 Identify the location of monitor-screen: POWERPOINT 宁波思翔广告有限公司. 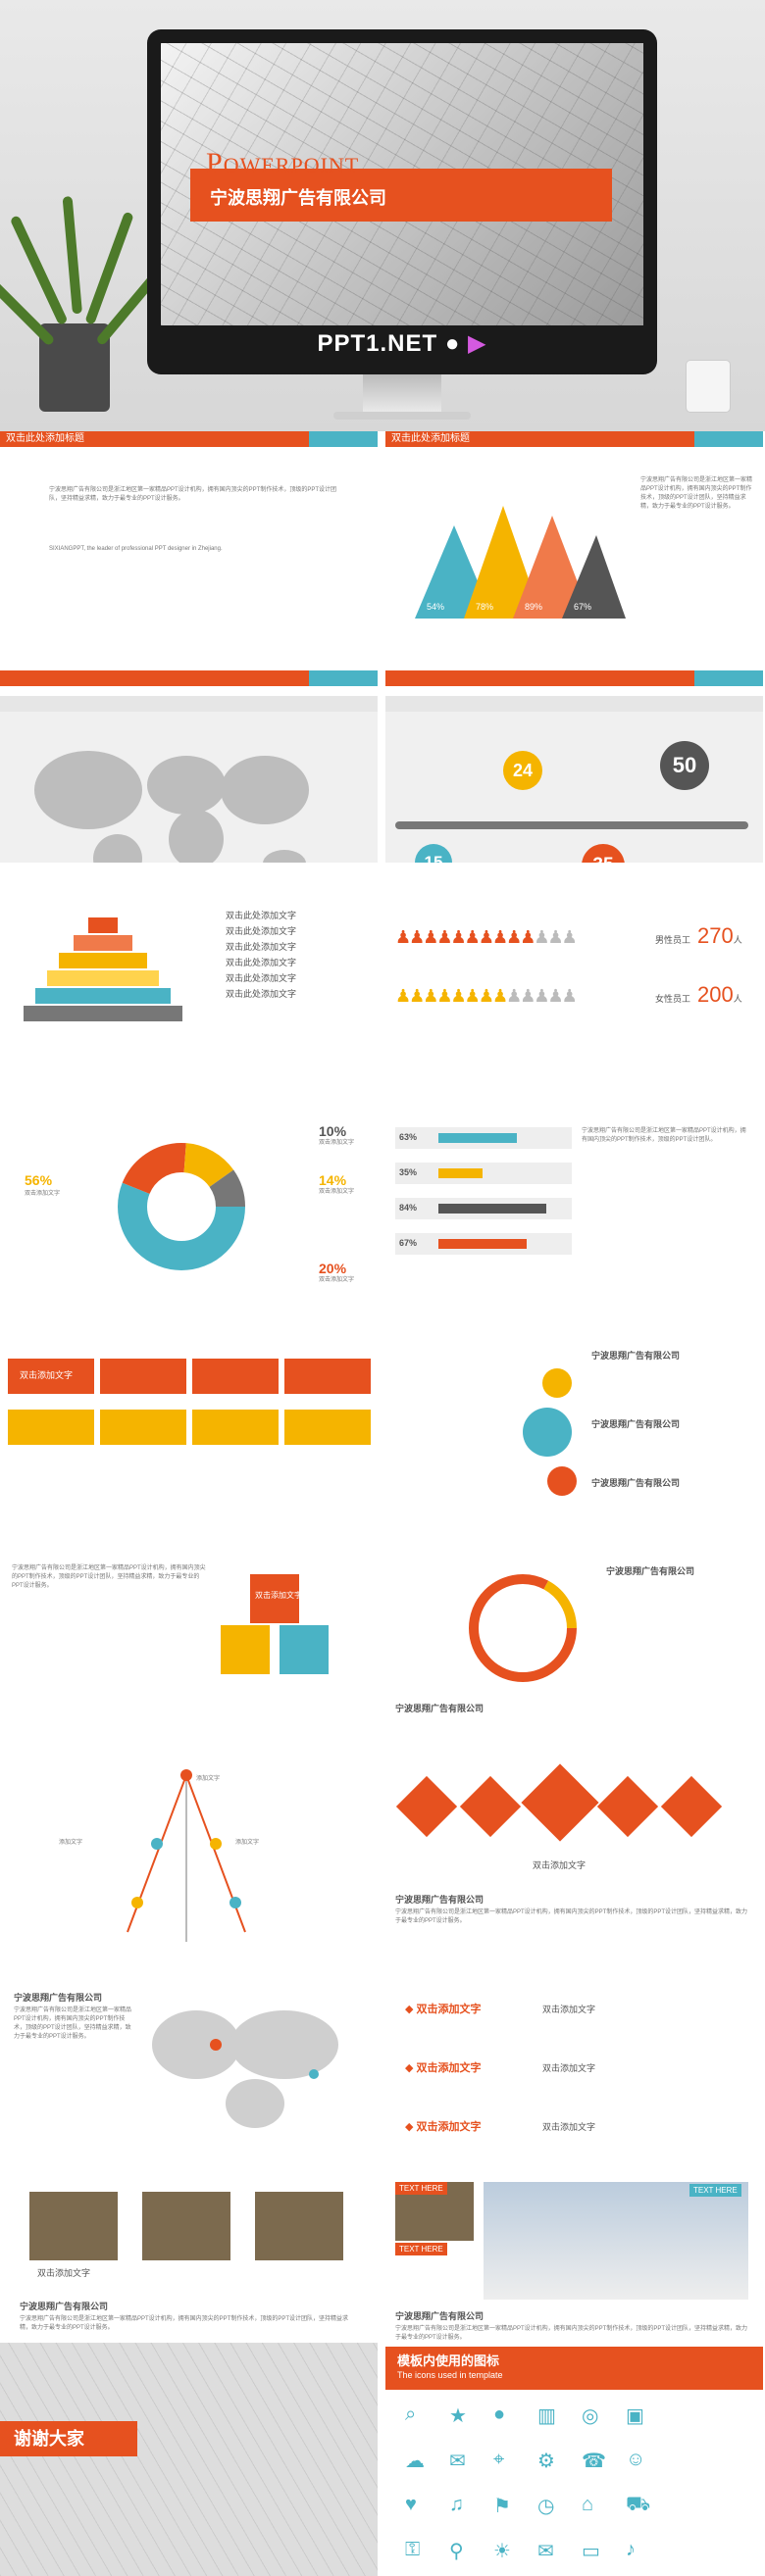
(402, 184).